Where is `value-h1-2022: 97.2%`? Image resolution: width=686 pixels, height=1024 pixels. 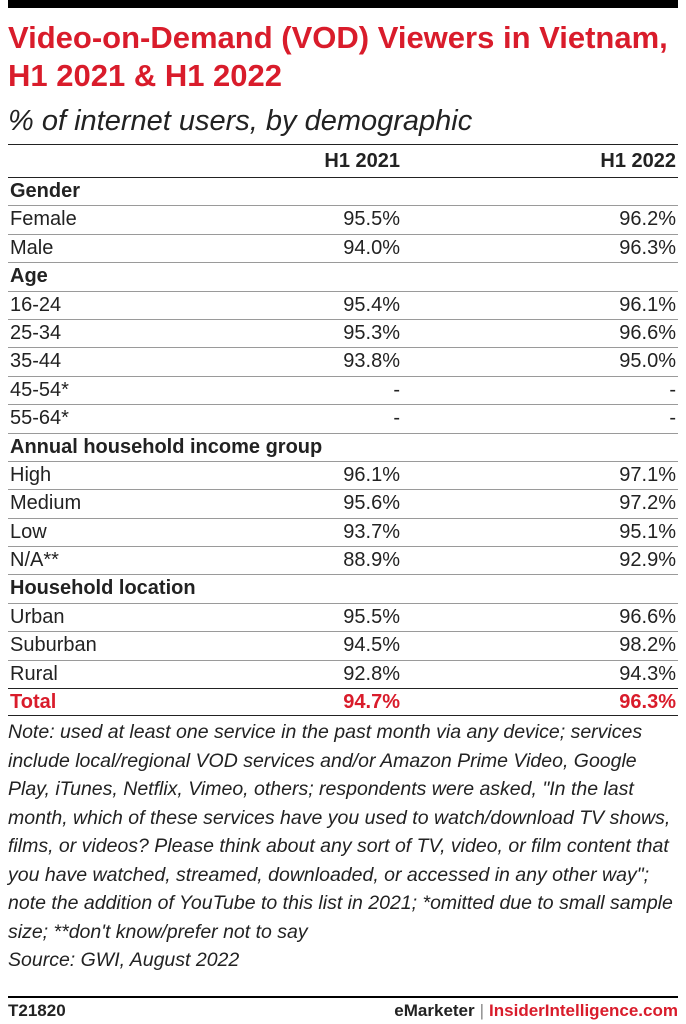 value-h1-2022: 97.2% is located at coordinates (647, 503).